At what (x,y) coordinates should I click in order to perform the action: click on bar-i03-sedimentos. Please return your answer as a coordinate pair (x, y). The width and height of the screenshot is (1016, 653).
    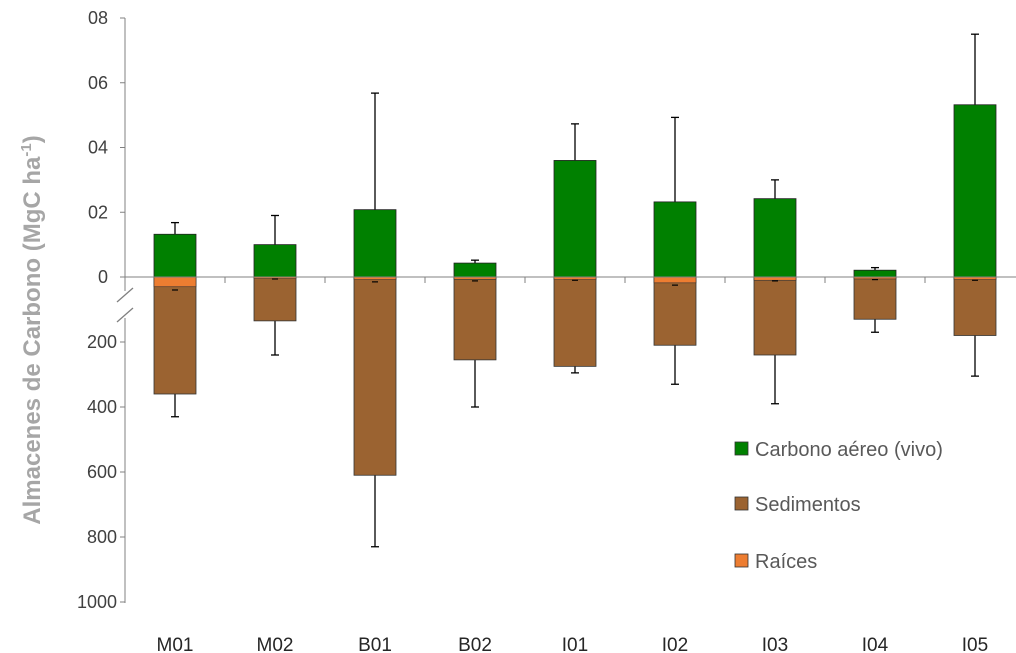
    Looking at the image, I should click on (775, 316).